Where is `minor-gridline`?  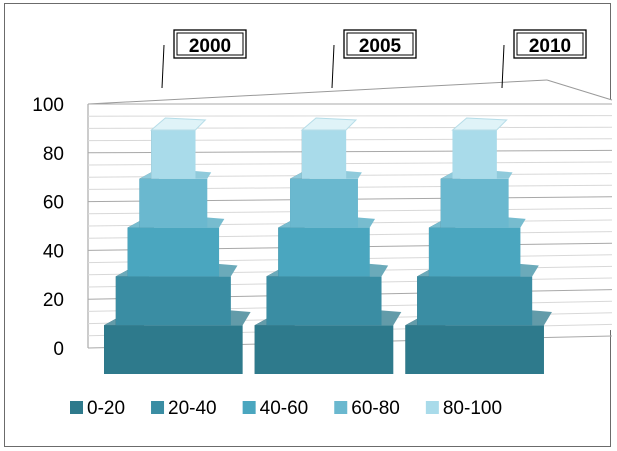
minor-gridline is located at coordinates (350, 116).